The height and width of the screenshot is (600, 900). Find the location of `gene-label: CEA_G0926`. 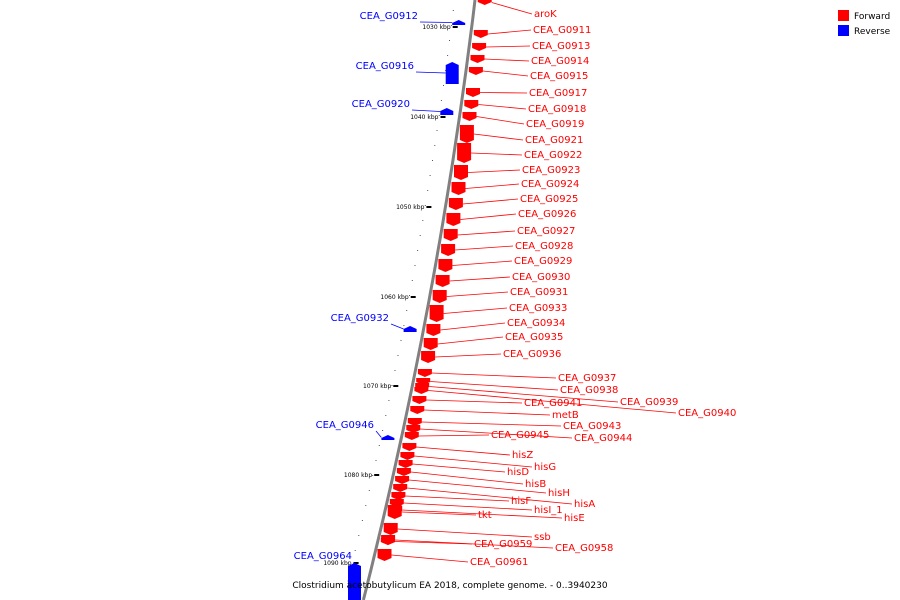

gene-label: CEA_G0926 is located at coordinates (547, 214).